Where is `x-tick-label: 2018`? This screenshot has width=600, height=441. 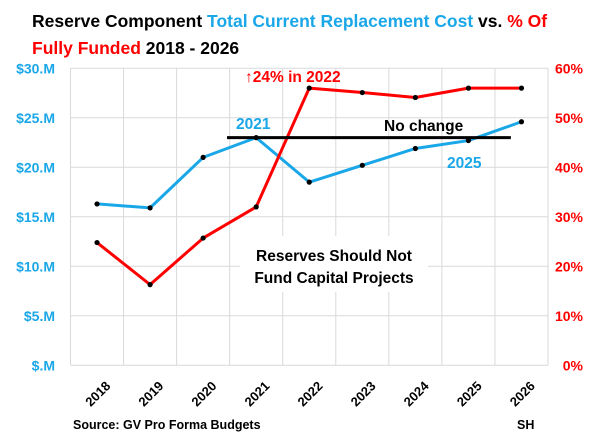
x-tick-label: 2018 is located at coordinates (97, 393).